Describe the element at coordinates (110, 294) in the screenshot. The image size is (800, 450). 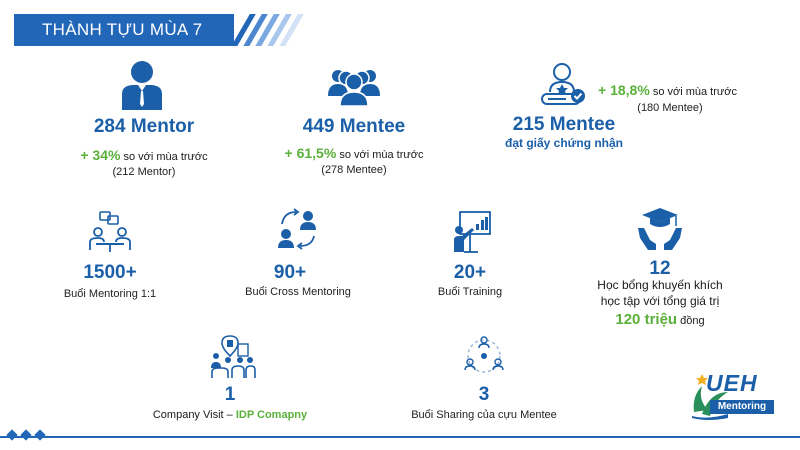
I see `mentoring-label: Buổi Mentoring 1:1` at that location.